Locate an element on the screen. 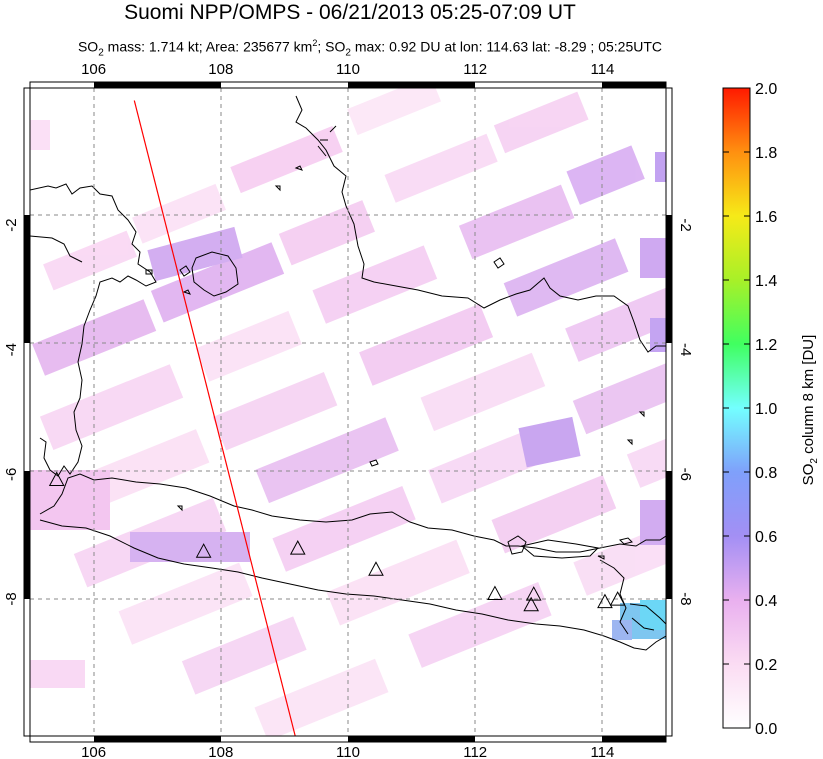 The height and width of the screenshot is (759, 823). lat-tick-label-right-0: -2 is located at coordinates (685, 224).